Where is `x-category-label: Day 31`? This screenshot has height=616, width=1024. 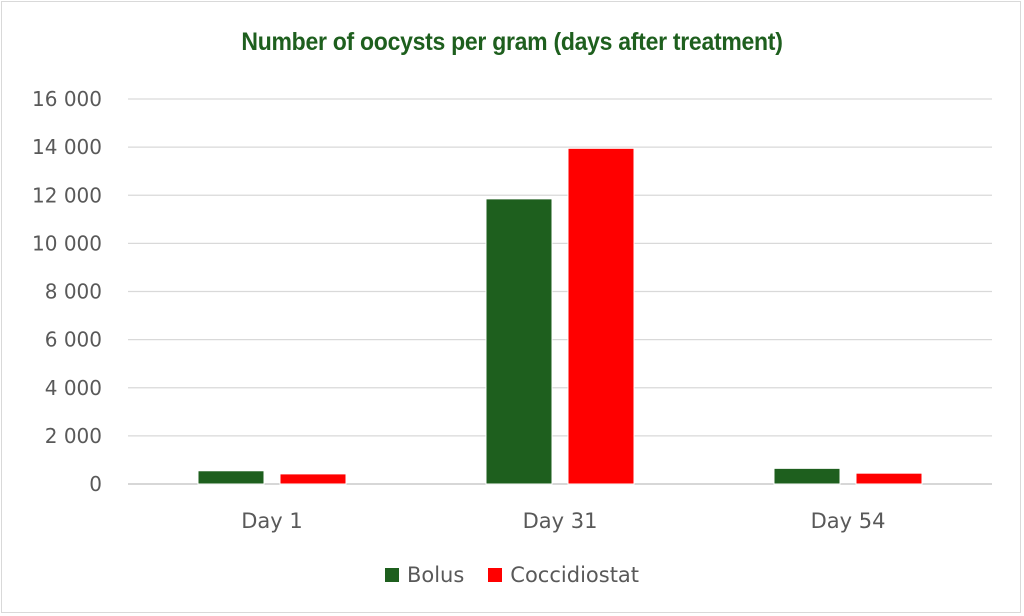
x-category-label: Day 31 is located at coordinates (560, 521).